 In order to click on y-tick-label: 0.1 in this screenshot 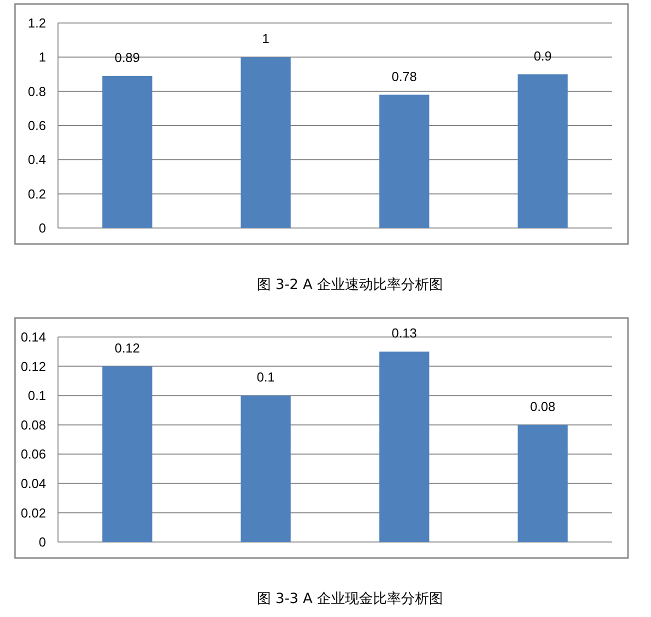, I will do `click(37, 396)`.